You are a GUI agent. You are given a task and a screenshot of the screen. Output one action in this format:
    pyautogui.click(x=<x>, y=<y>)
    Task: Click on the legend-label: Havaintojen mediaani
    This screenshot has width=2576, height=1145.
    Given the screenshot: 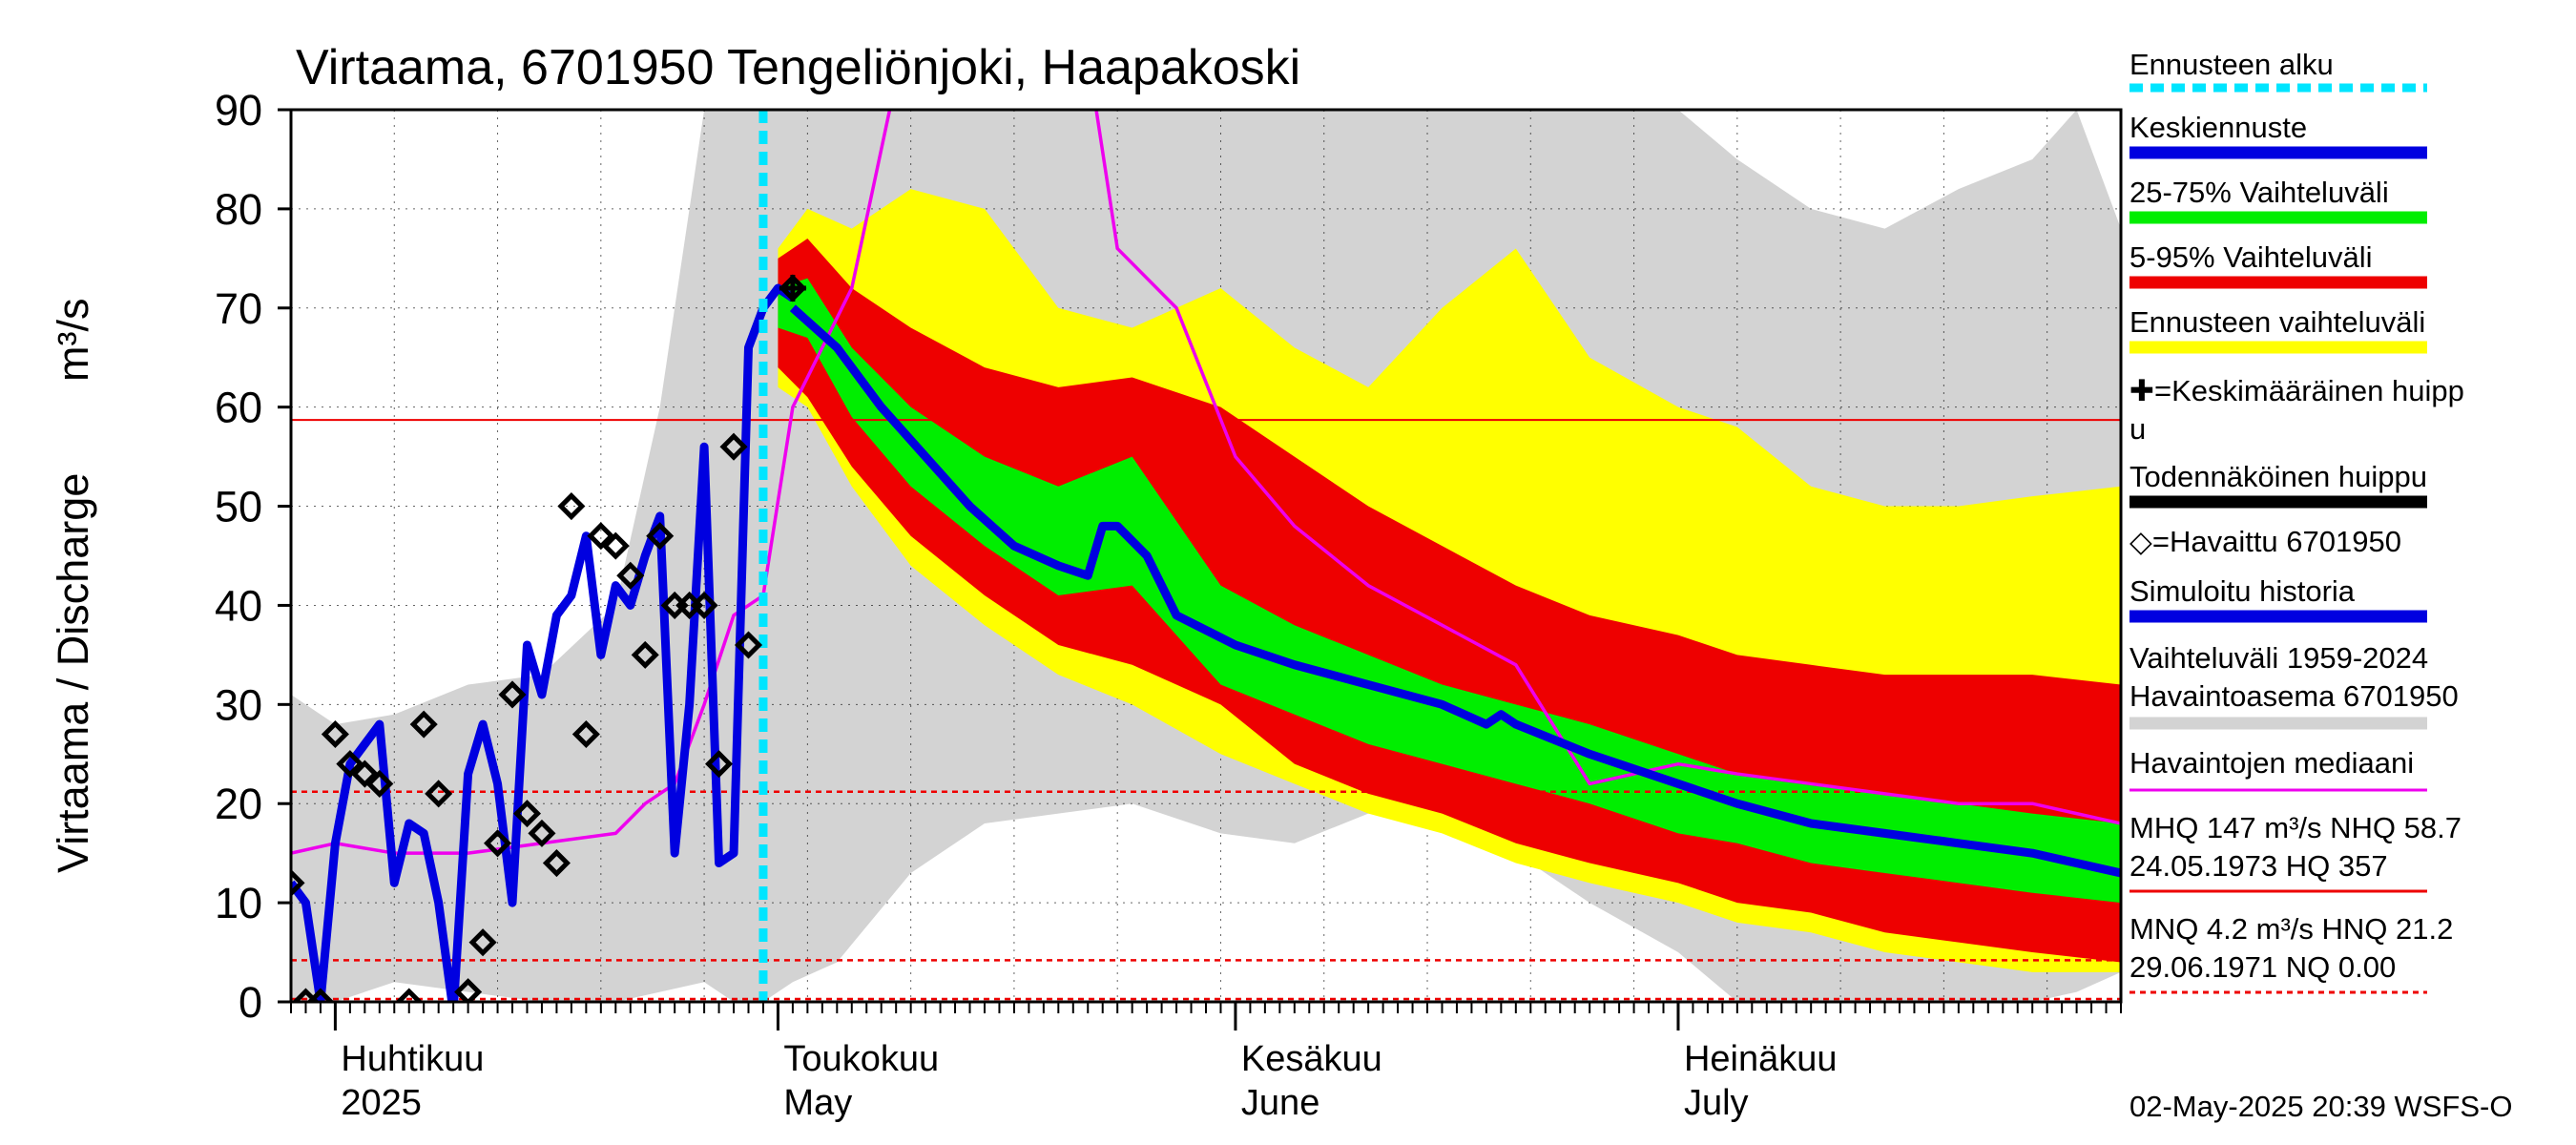 What is the action you would take?
    pyautogui.click(x=2271, y=763)
    